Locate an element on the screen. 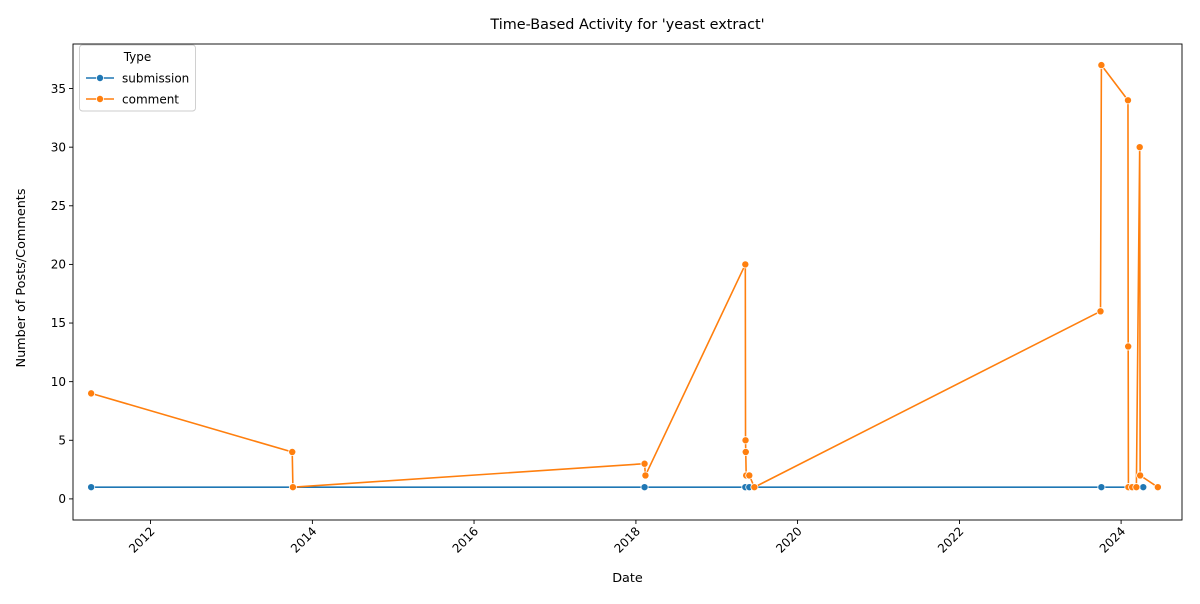  legend-label-submission: submission is located at coordinates (155, 78).